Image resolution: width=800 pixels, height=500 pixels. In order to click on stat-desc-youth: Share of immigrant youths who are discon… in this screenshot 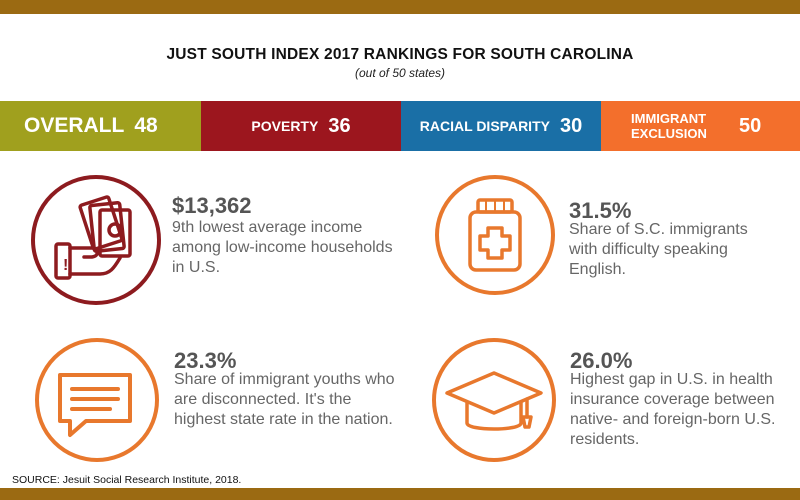, I will do `click(284, 399)`.